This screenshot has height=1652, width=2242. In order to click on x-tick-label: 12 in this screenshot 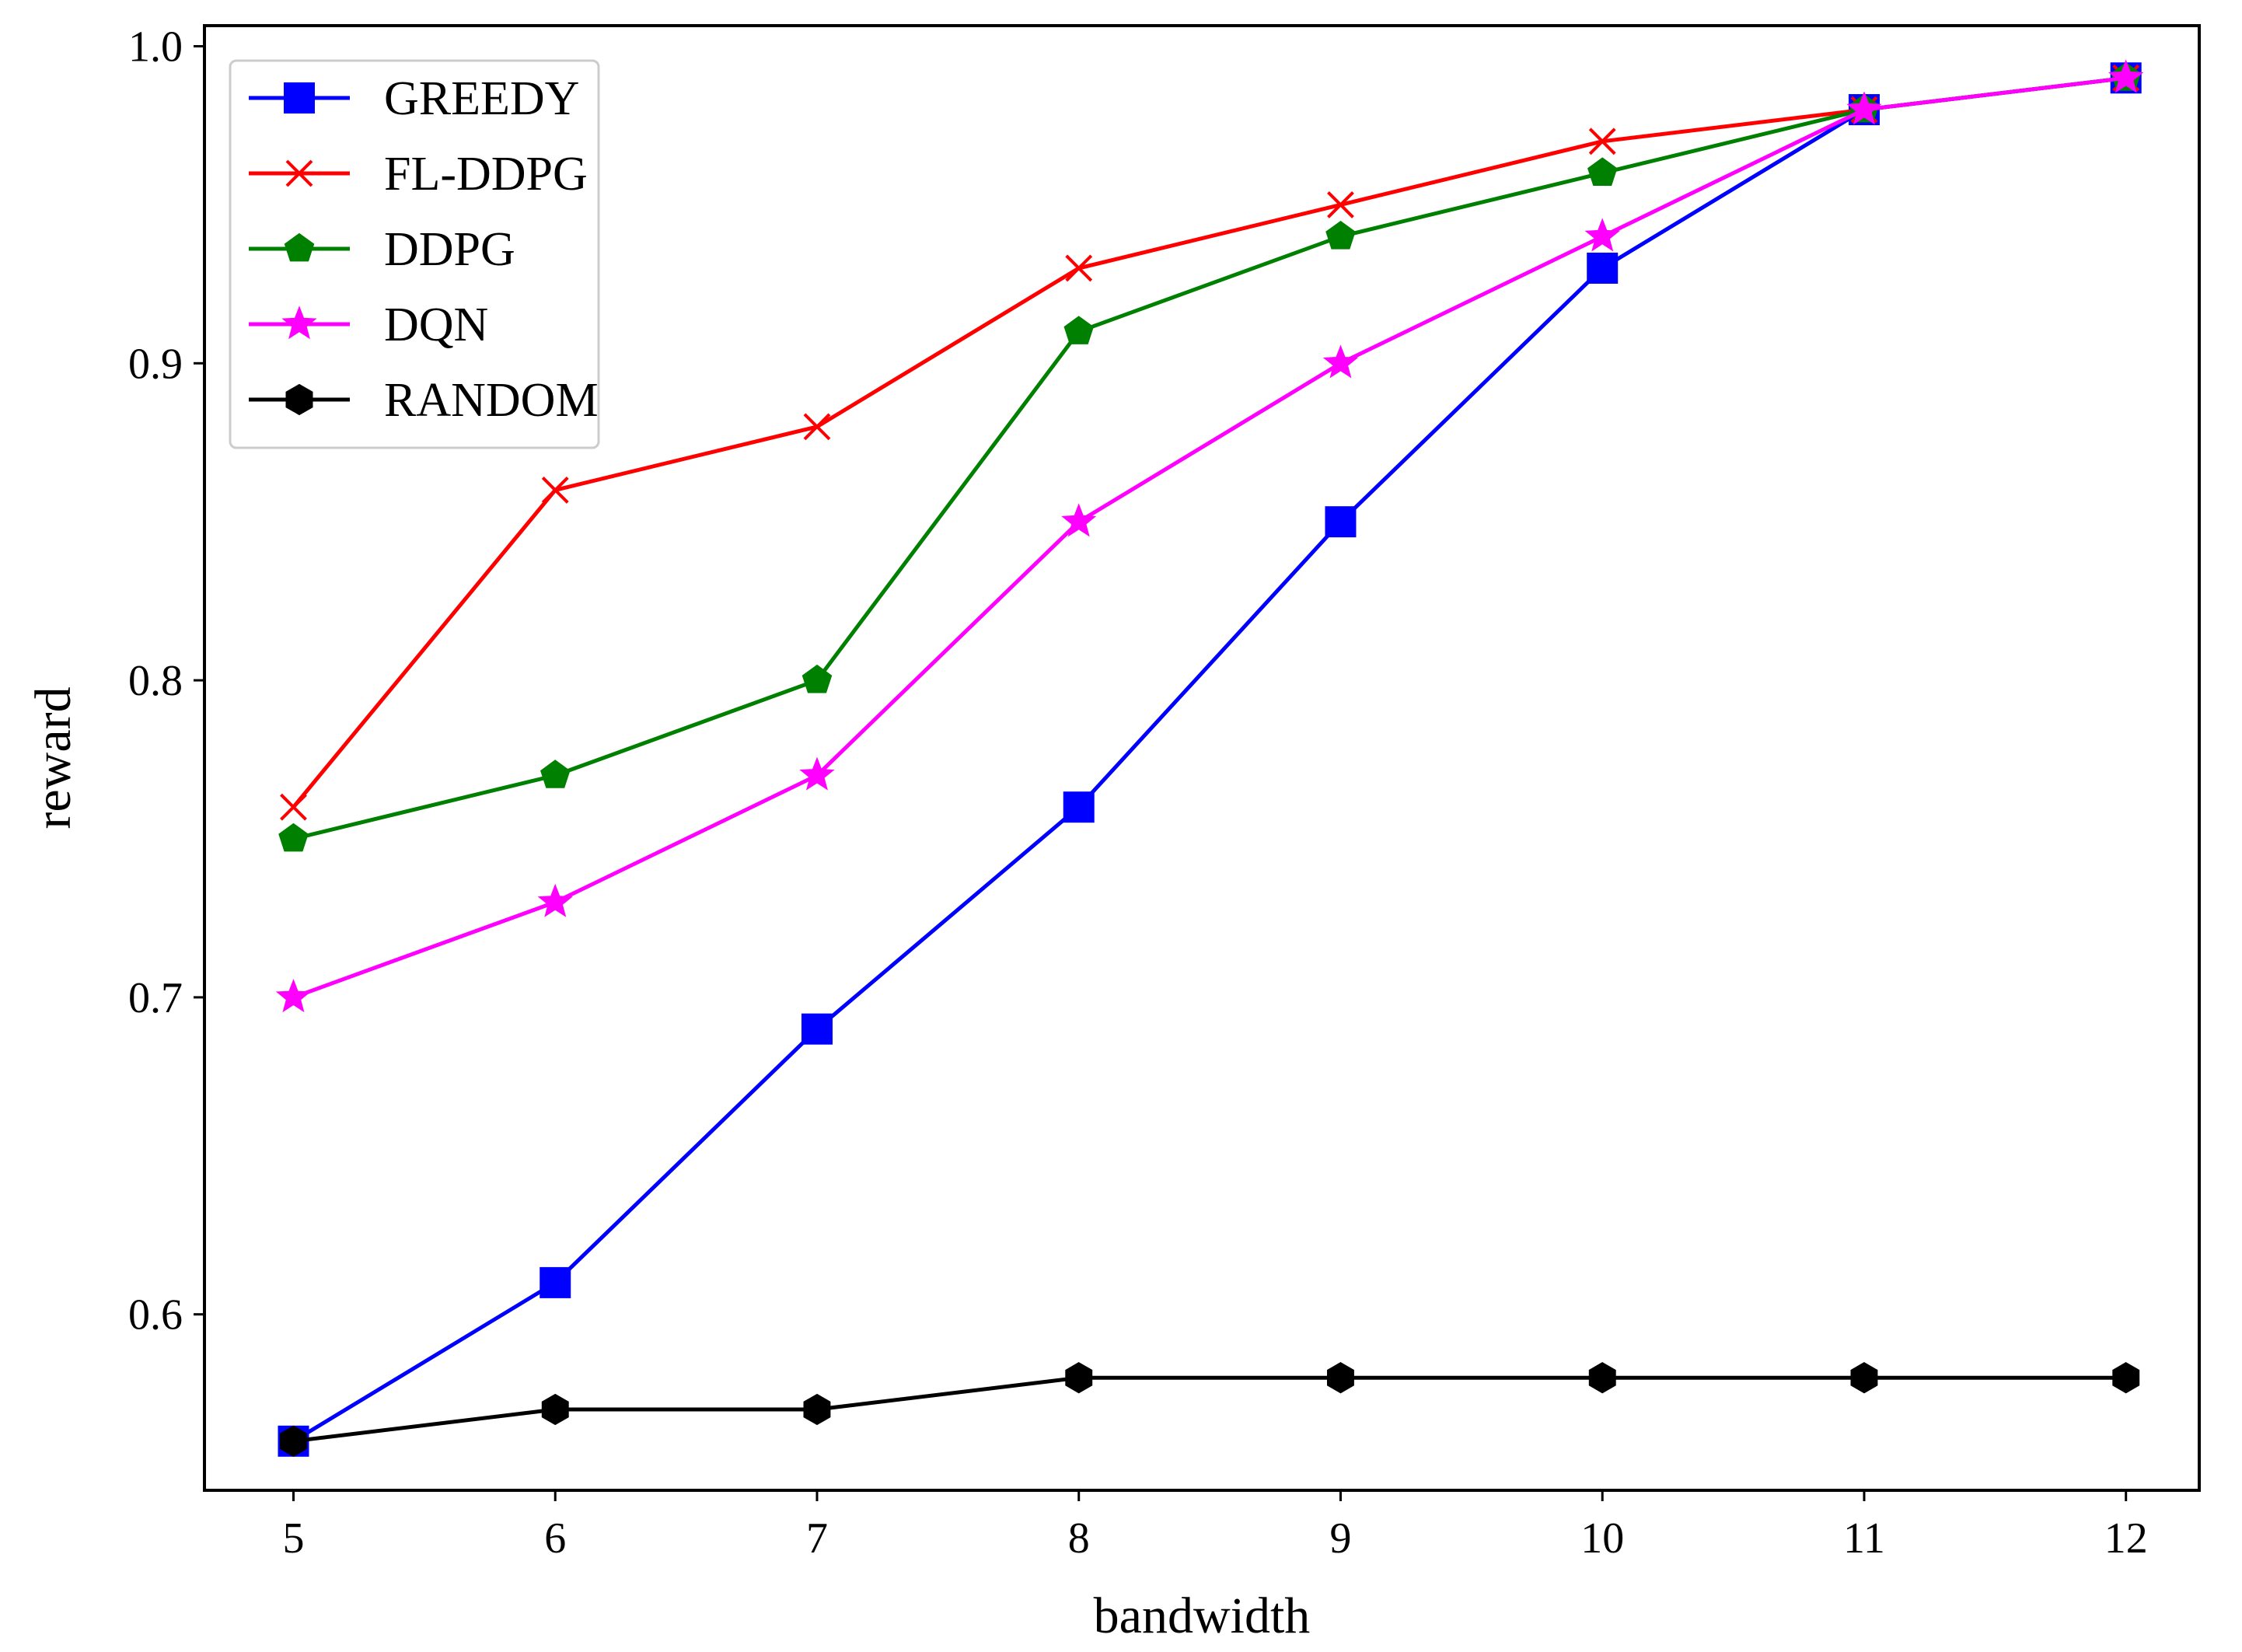, I will do `click(2126, 1538)`.